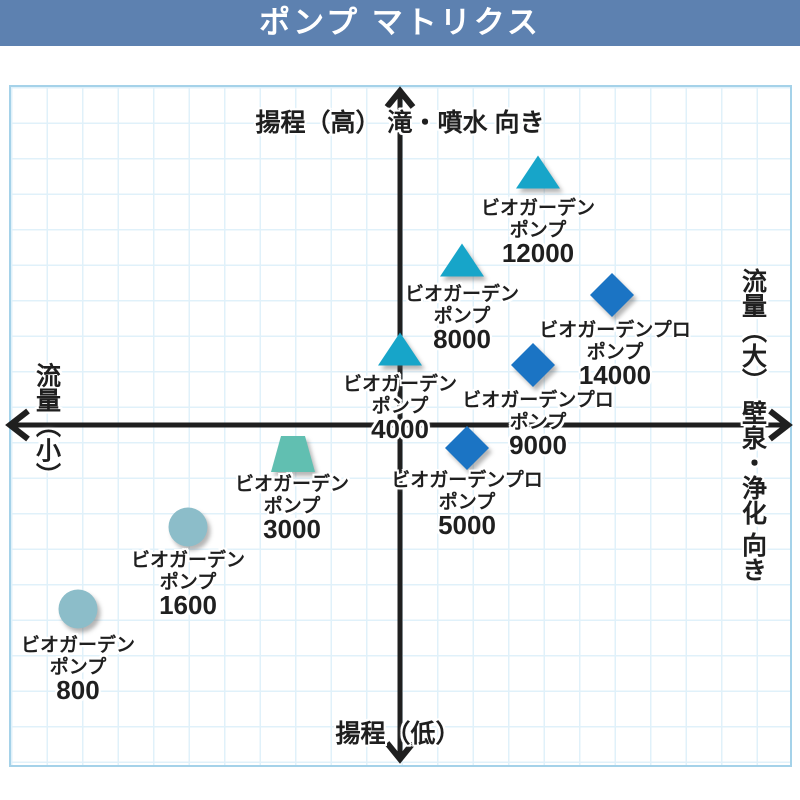  What do you see at coordinates (46, 425) in the screenshot?
I see `axis-label-left: 流量（小）` at bounding box center [46, 425].